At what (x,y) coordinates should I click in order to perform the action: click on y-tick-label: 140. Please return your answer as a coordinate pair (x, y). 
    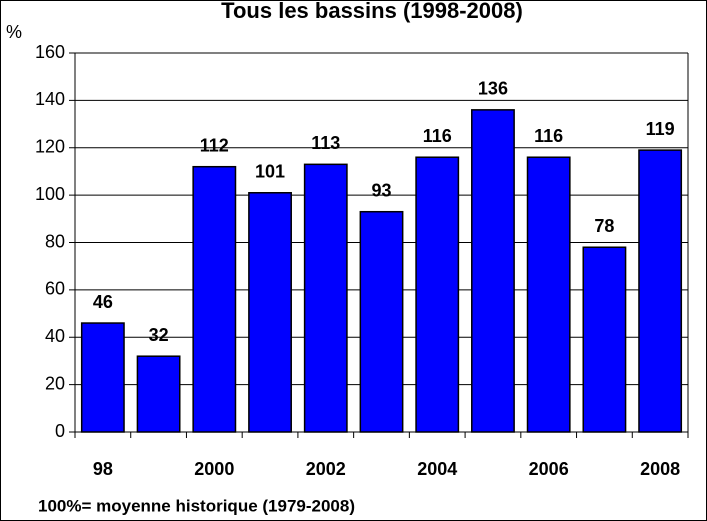
    Looking at the image, I should click on (50, 99).